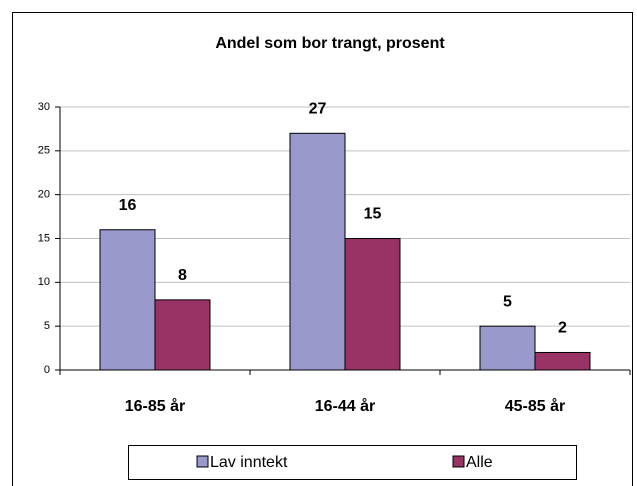 The height and width of the screenshot is (486, 637). Describe the element at coordinates (249, 462) in the screenshot. I see `legend-label: Lav inntekt` at that location.